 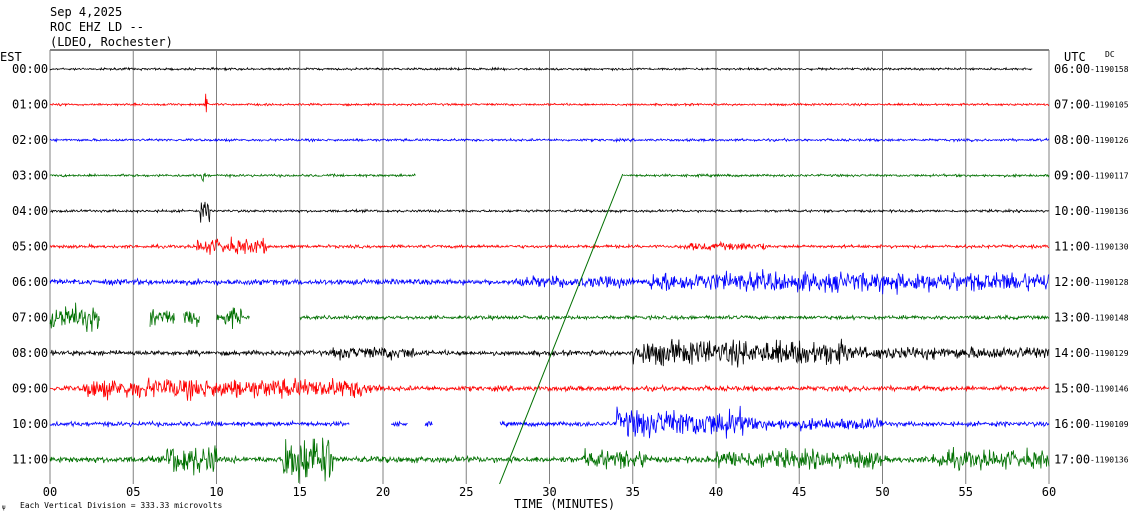 What do you see at coordinates (1109, 69) in the screenshot?
I see `dc-offset-value: -1190158` at bounding box center [1109, 69].